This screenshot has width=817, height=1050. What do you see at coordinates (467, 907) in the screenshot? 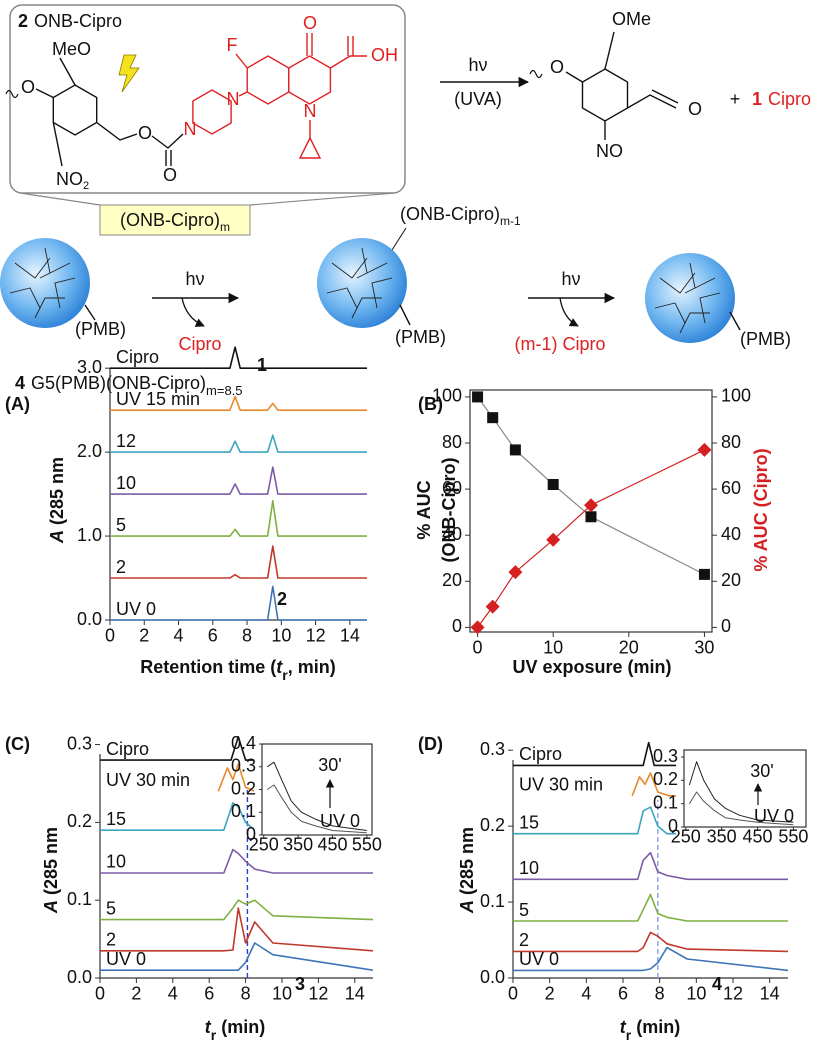
I see `axis-title-part: A` at bounding box center [467, 907].